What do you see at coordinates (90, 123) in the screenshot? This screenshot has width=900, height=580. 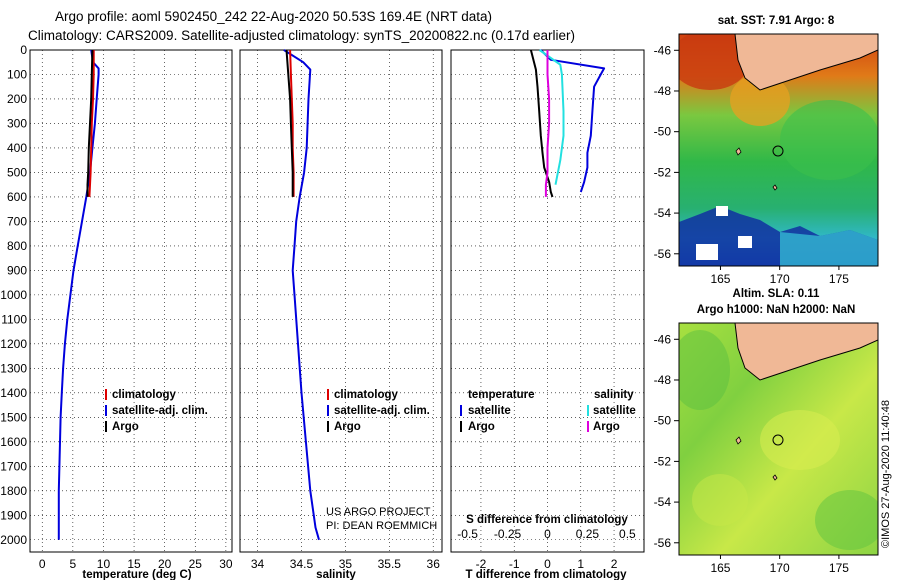 I see `series-line-argo` at bounding box center [90, 123].